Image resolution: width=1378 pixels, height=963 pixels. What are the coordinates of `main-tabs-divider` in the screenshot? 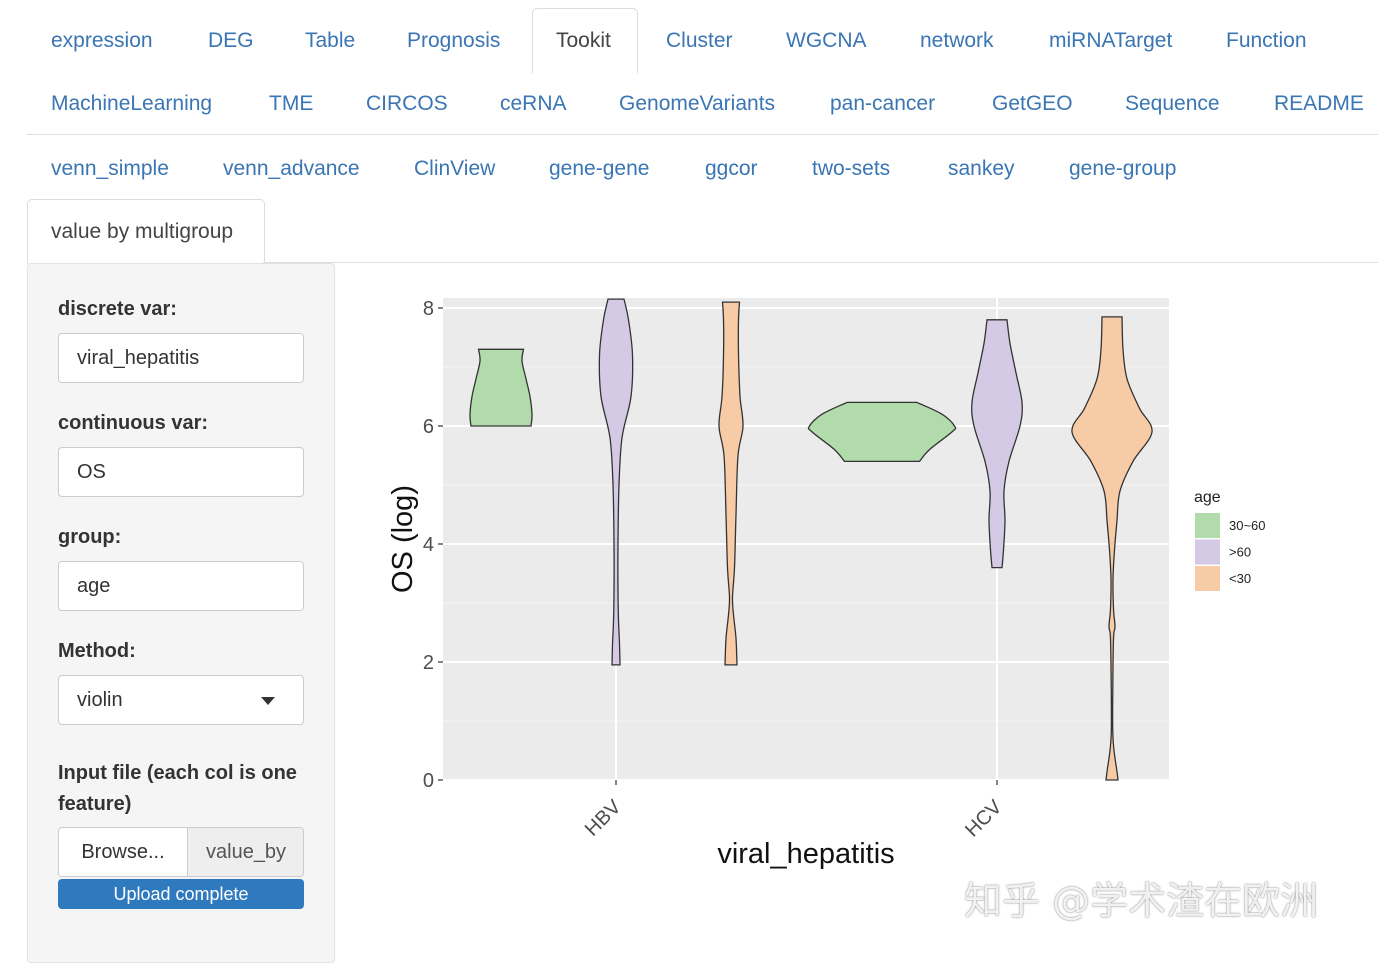 It's located at (702, 134).